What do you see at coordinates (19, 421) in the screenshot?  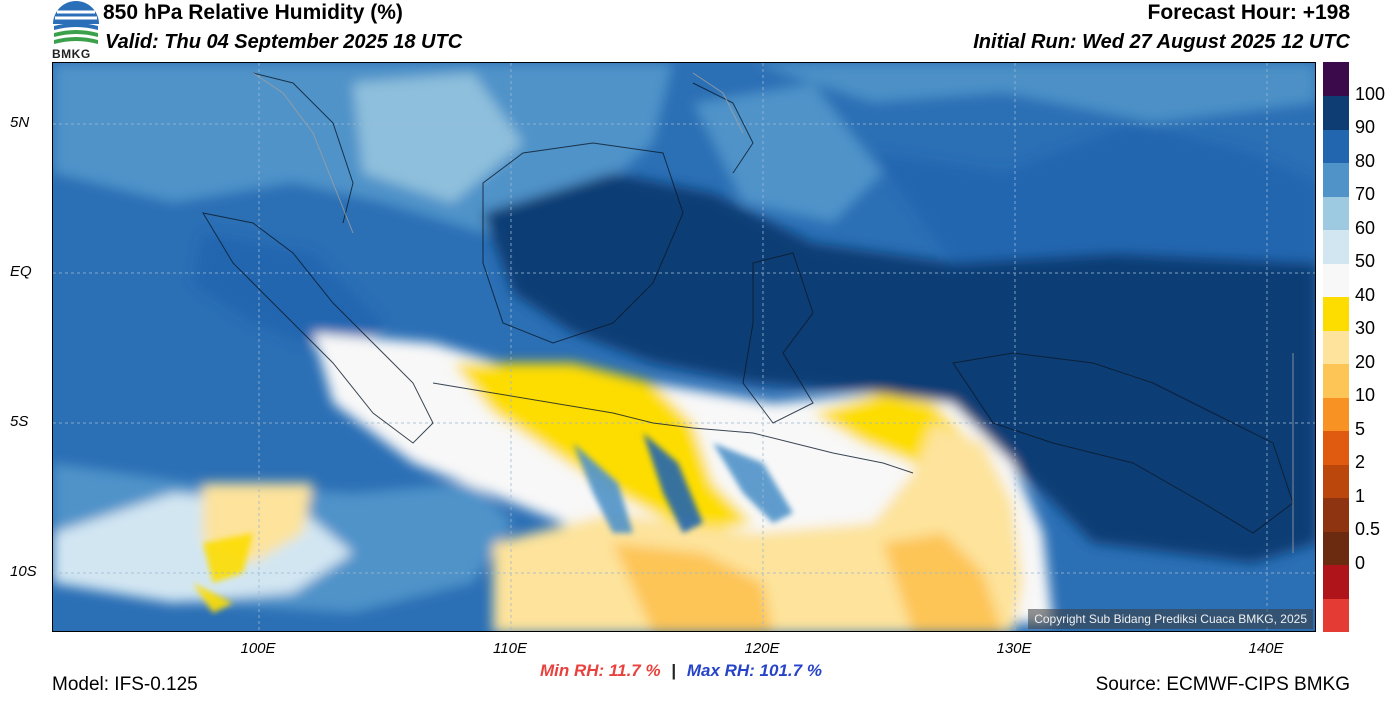 I see `lat-label-5s: 5S` at bounding box center [19, 421].